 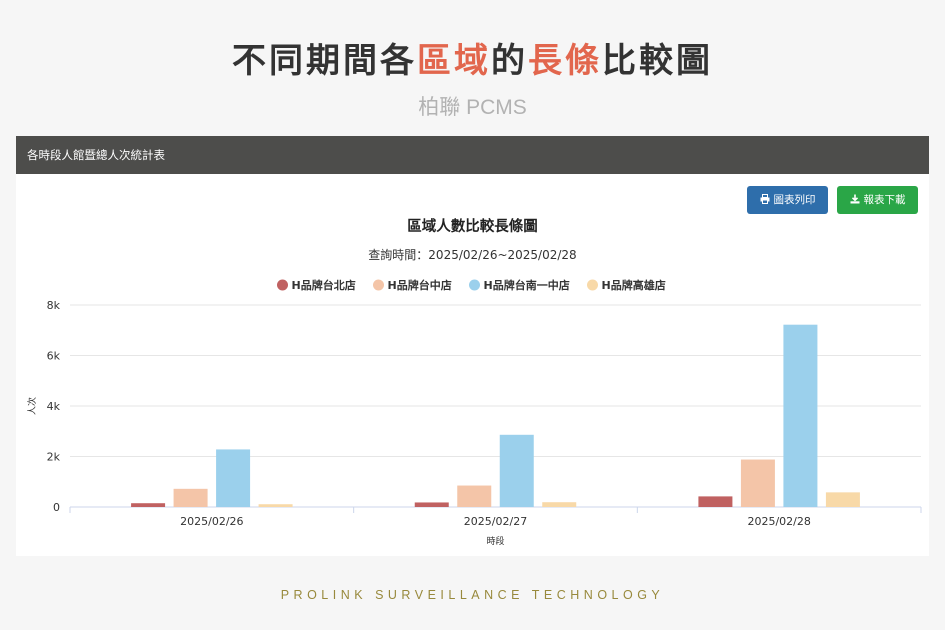 I want to click on y-tick-label: 2k, so click(x=54, y=457).